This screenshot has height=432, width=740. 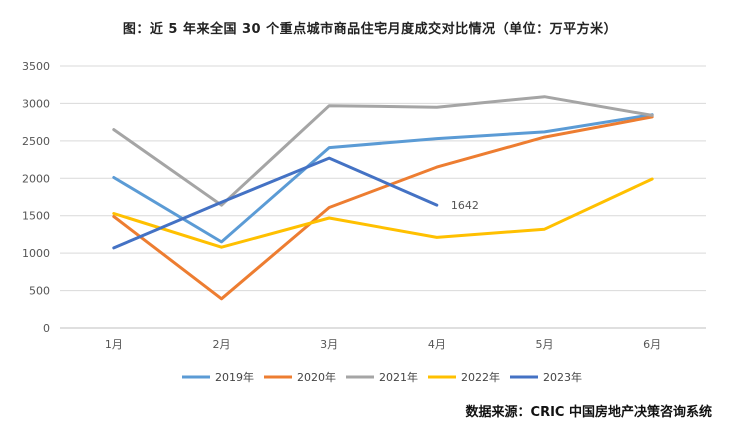 What do you see at coordinates (36, 216) in the screenshot?
I see `y-tick-label: 1500` at bounding box center [36, 216].